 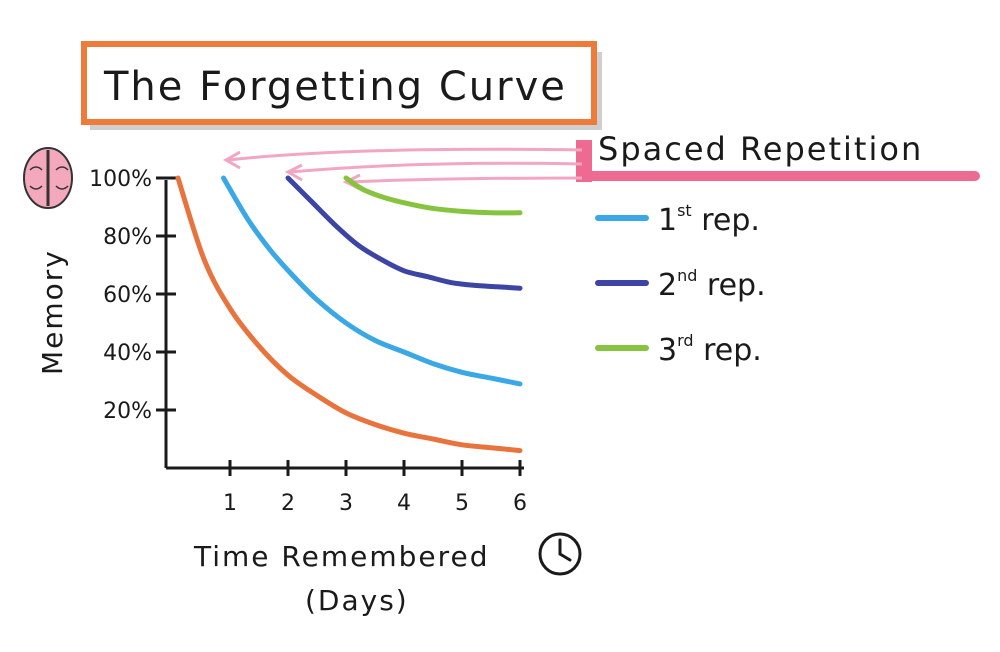 What do you see at coordinates (436, 167) in the screenshot?
I see `arrow-to-2nd-rep` at bounding box center [436, 167].